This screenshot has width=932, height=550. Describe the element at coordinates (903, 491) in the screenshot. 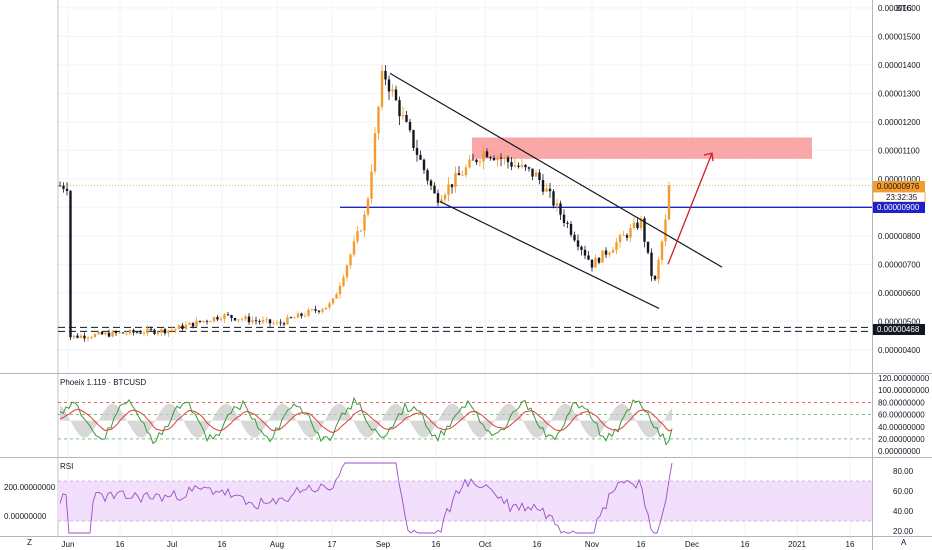

I see `rsi-tick-label: 60.00` at that location.